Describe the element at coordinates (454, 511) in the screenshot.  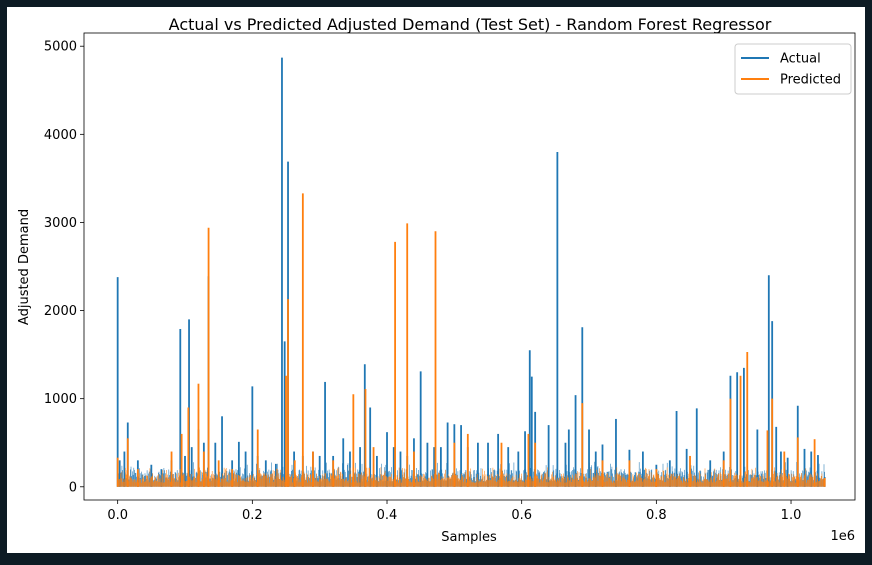
I see `x-axis: 0.0 0.2 0.4 0.6 0.8 1.0` at that location.